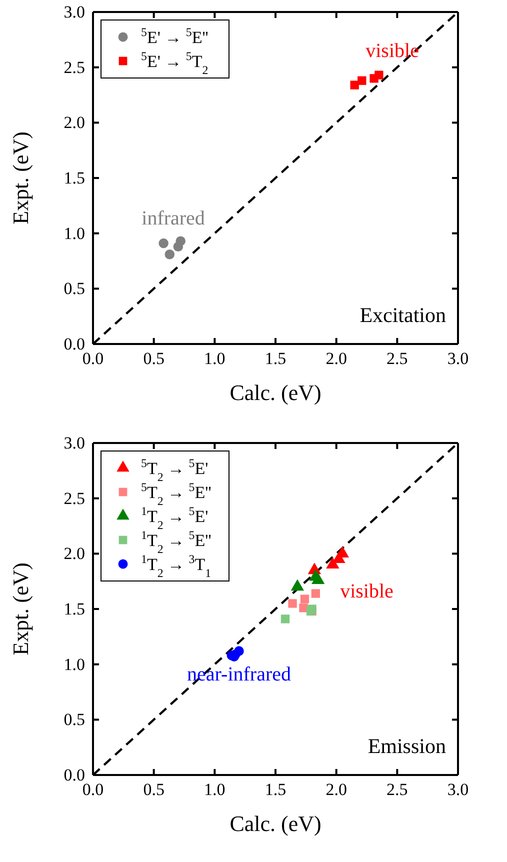 This screenshot has height=862, width=507. What do you see at coordinates (407, 746) in the screenshot?
I see `annotation: Emission` at bounding box center [407, 746].